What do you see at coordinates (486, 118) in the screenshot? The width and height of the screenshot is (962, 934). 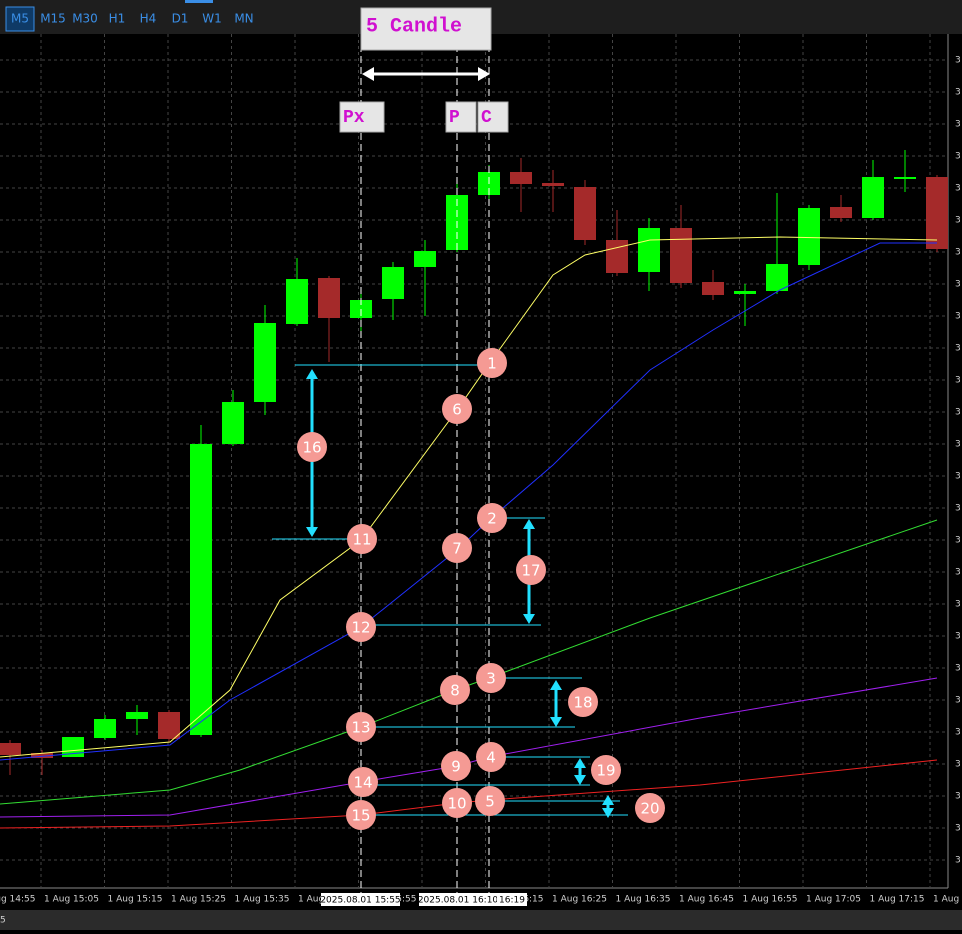 I see `marker-label: C` at bounding box center [486, 118].